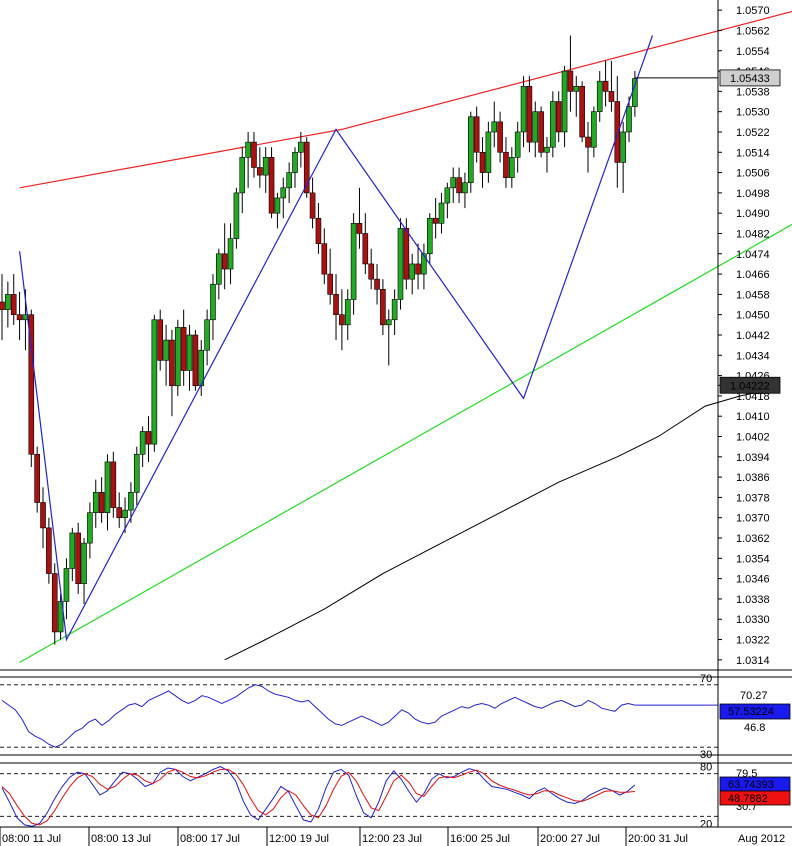  Describe the element at coordinates (753, 234) in the screenshot. I see `price-tick-label: 1.0482` at that location.